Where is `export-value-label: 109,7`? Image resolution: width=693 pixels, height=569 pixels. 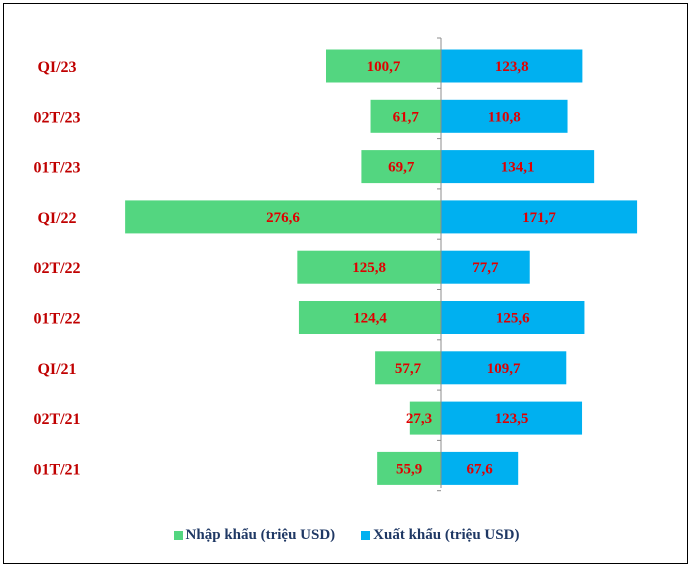
export-value-label: 109,7 is located at coordinates (504, 369).